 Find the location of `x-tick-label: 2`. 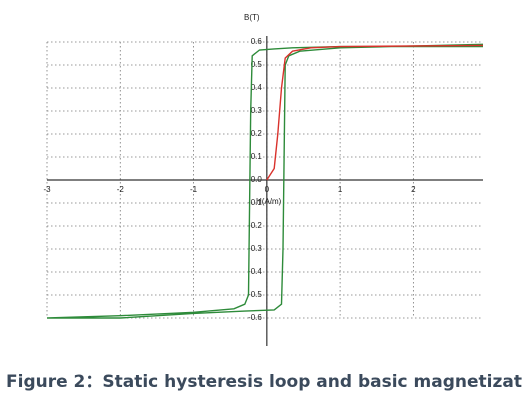

x-tick-label: 2 is located at coordinates (413, 189).